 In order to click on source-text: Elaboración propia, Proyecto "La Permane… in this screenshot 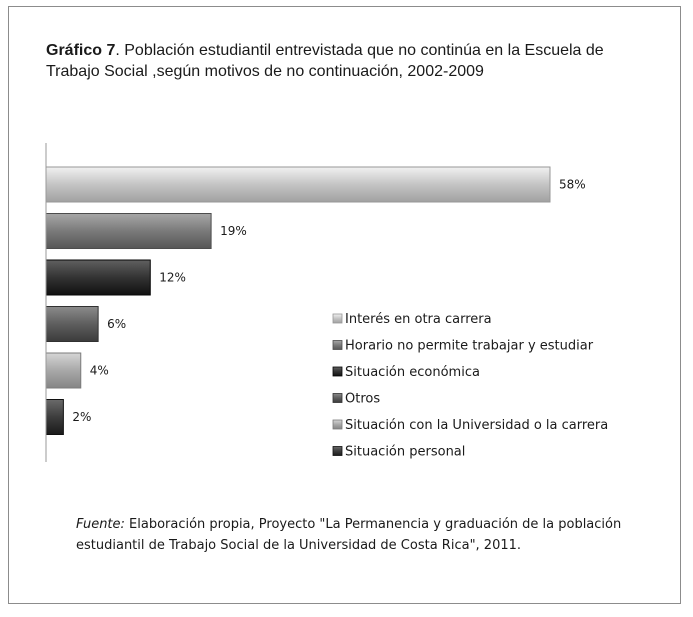, I will do `click(349, 535)`.